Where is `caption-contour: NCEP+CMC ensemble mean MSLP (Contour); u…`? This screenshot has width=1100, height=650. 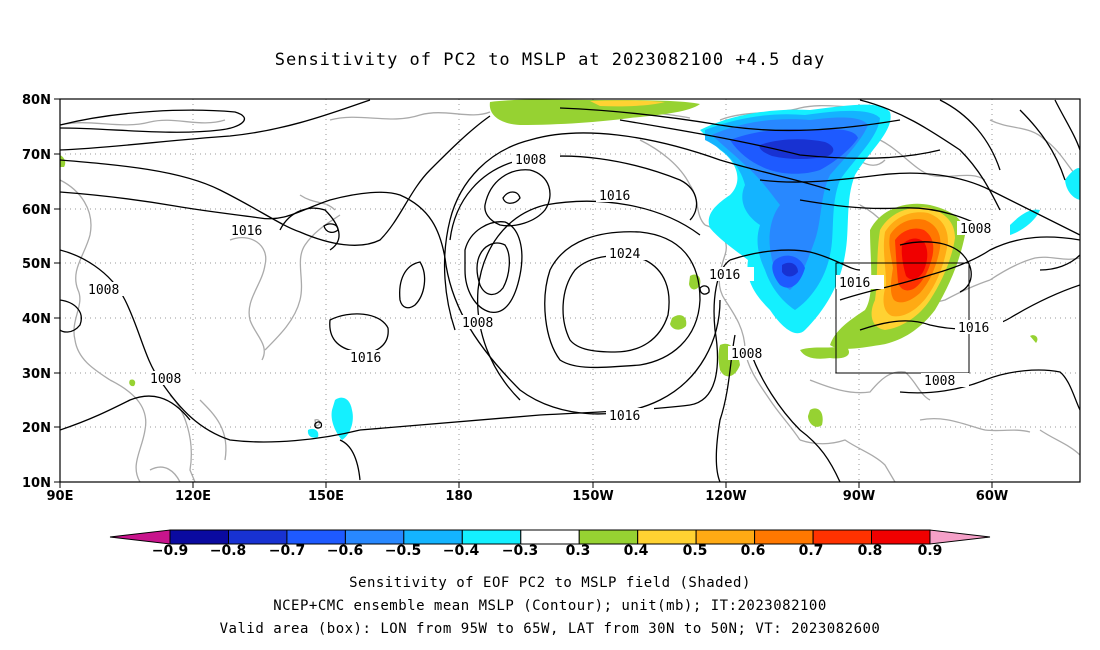 caption-contour: NCEP+CMC ensemble mean MSLP (Contour); u… is located at coordinates (550, 606).